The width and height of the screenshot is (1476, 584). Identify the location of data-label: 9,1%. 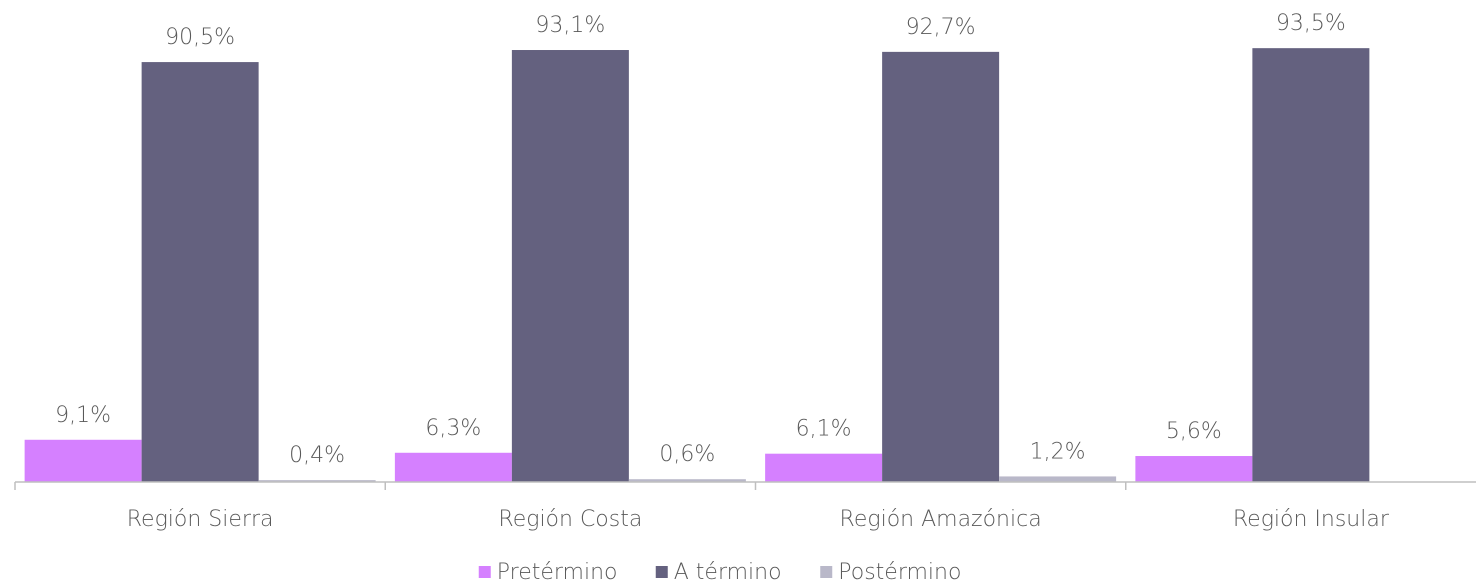
(83, 415).